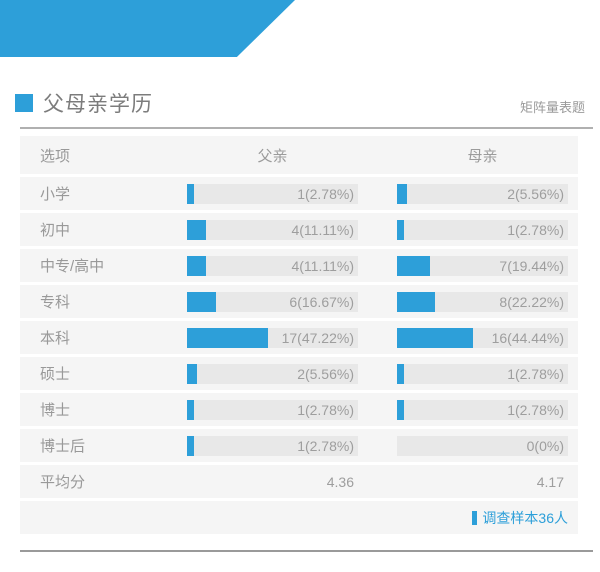 The height and width of the screenshot is (572, 600). I want to click on row-label: 平均分, so click(63, 482).